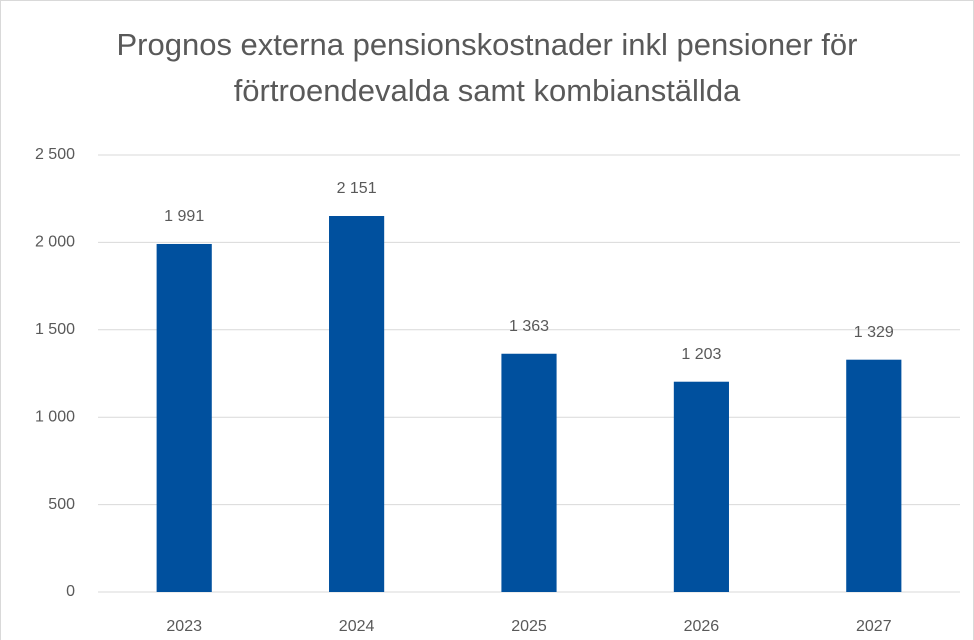  I want to click on y-tick-label: 1 000, so click(55, 416).